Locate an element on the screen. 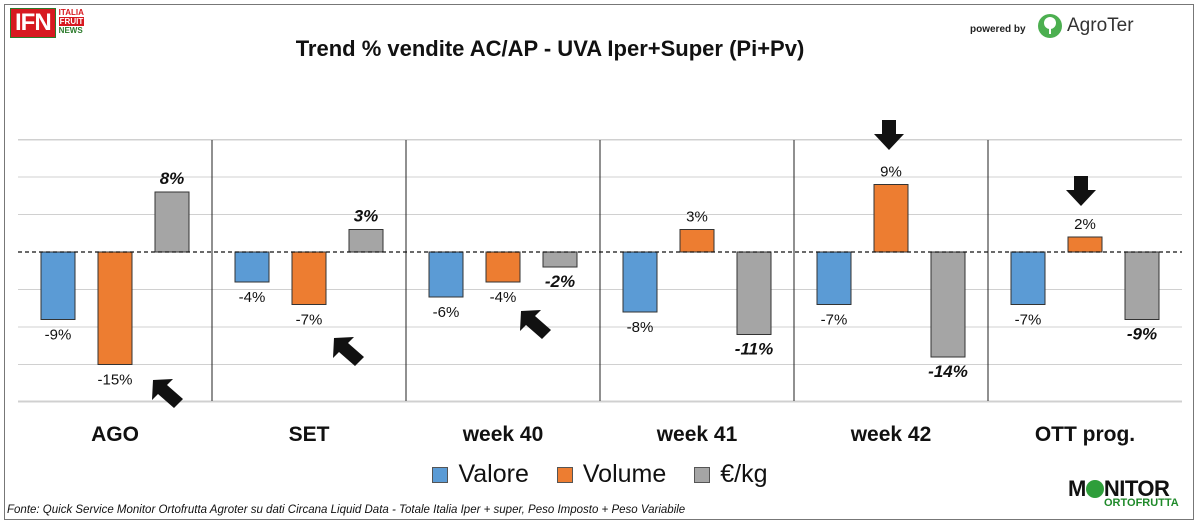 The height and width of the screenshot is (525, 1200). data-label: 2% is located at coordinates (1085, 224).